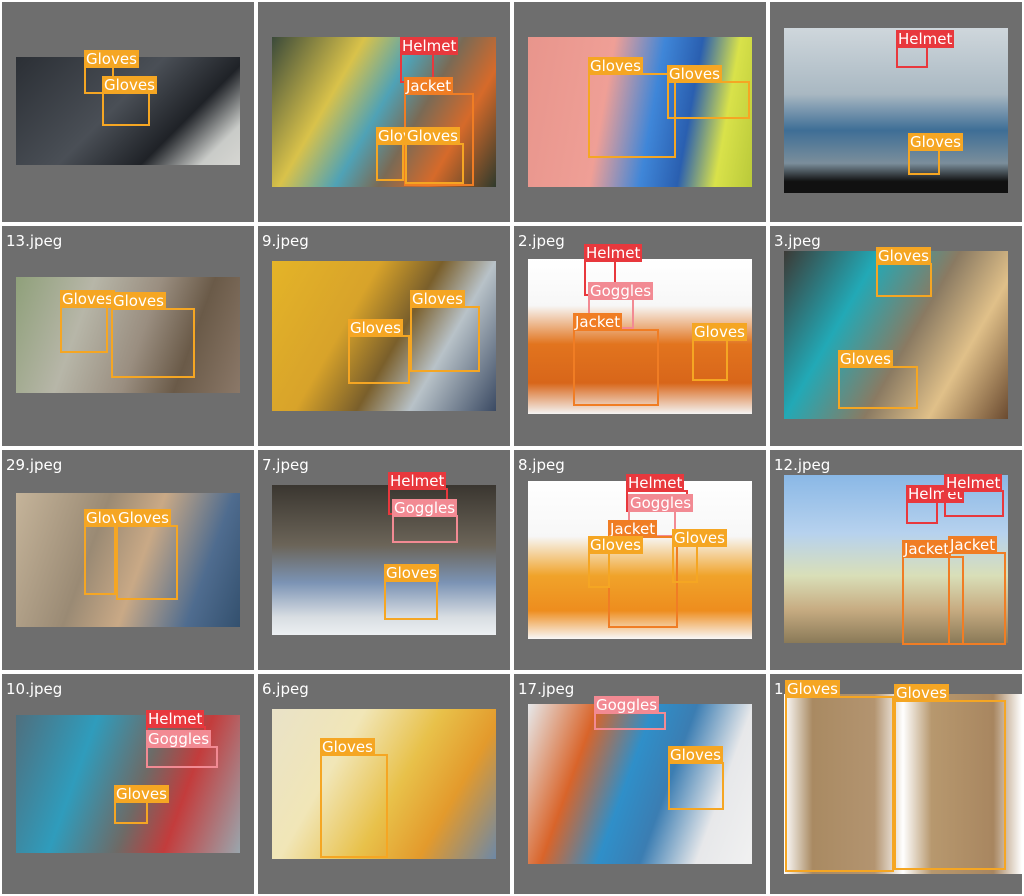  I want to click on image-tile: 3.jpeg Gloves Gloves, so click(896, 336).